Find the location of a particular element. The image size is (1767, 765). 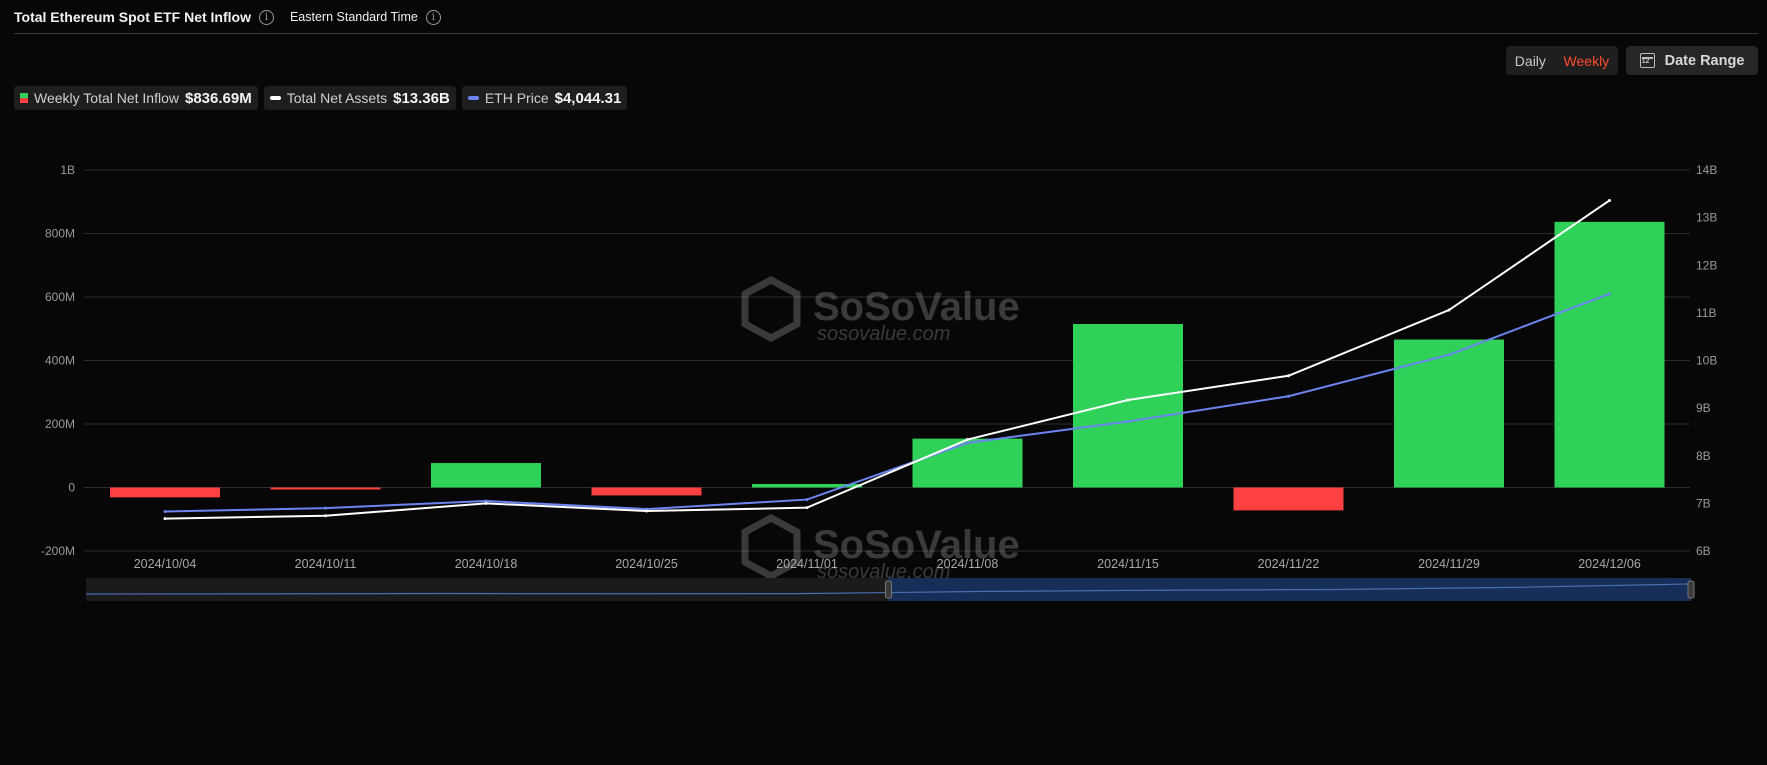

legend-value: $4,044.31 is located at coordinates (588, 98).